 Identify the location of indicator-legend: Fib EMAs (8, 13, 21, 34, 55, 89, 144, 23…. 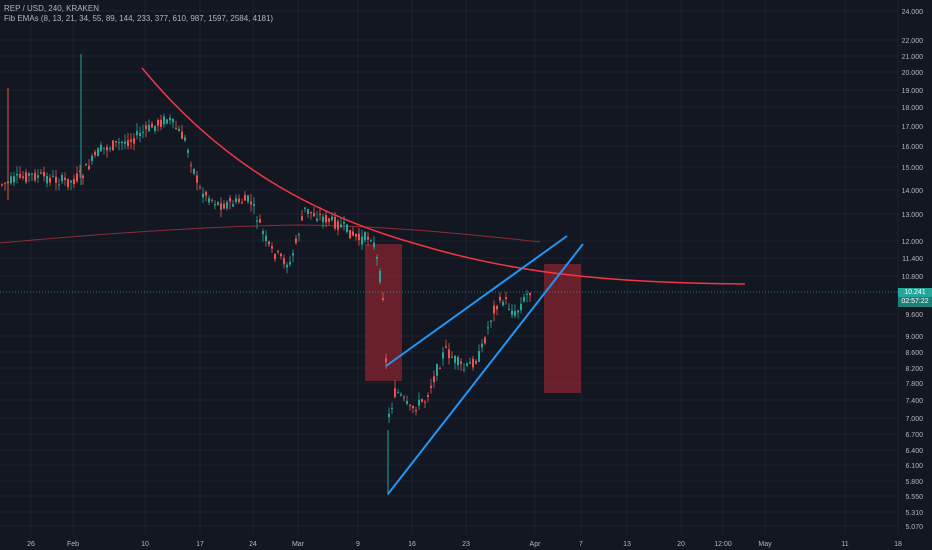
(139, 18).